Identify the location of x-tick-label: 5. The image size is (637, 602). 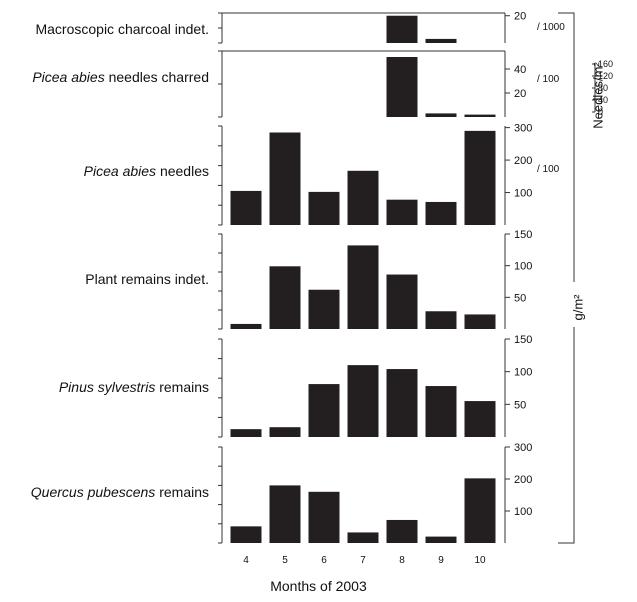
(285, 560).